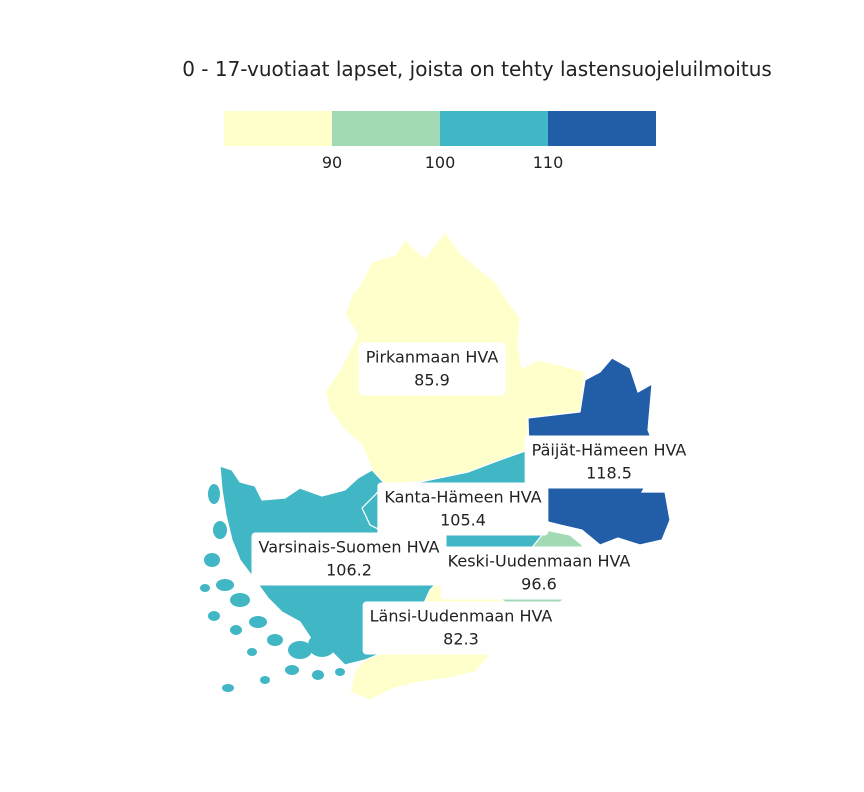 This screenshot has width=864, height=792. Describe the element at coordinates (609, 462) in the screenshot. I see `label-paijat-hame: Päijät-Hämeen HVA 118.5` at that location.